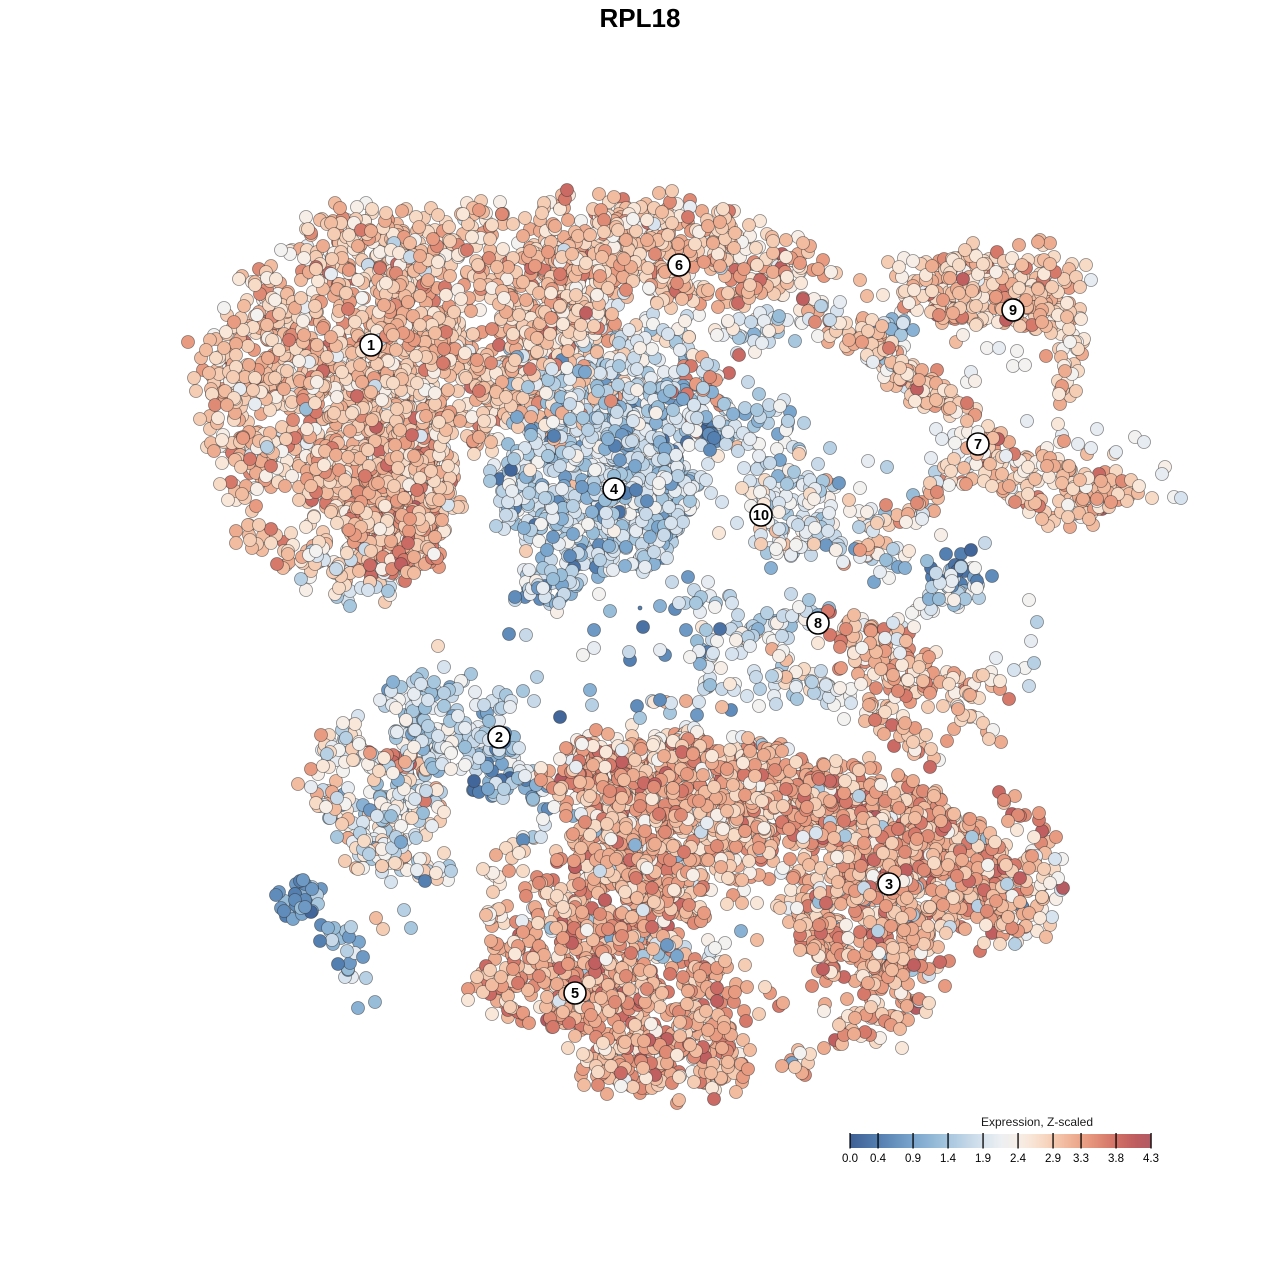 This screenshot has width=1280, height=1285. Describe the element at coordinates (640, 18) in the screenshot. I see `svg-text: RPL18` at that location.